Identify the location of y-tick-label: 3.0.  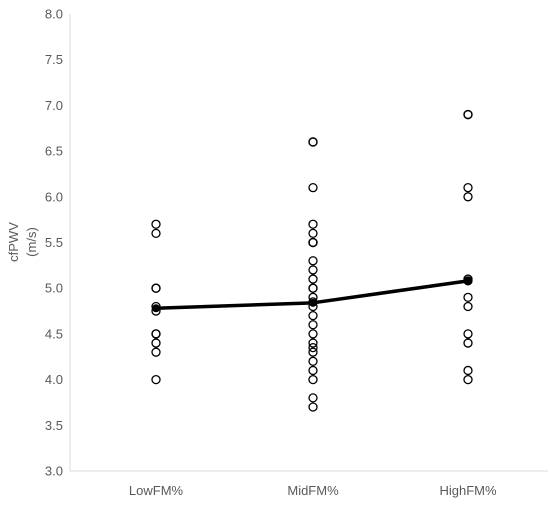
(54, 471).